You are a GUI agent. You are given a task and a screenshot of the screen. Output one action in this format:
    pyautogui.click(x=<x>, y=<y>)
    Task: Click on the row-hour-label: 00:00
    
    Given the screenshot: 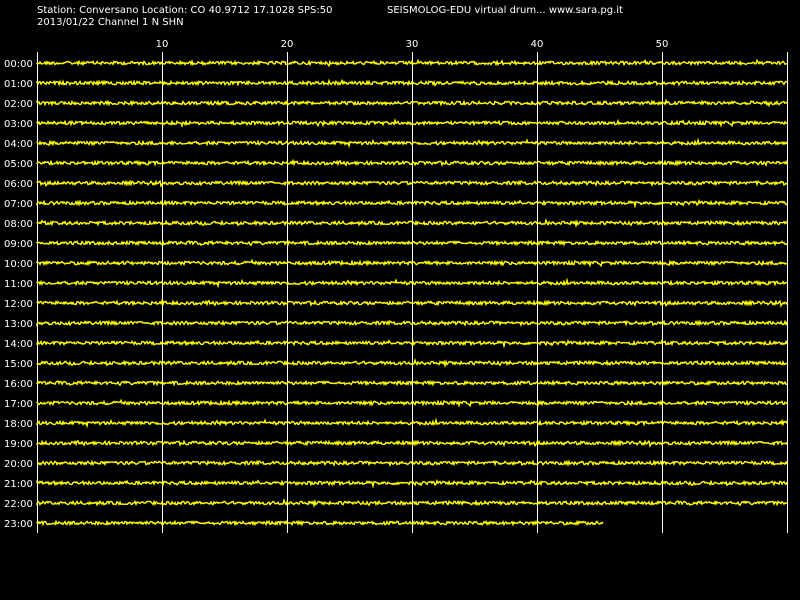 What is the action you would take?
    pyautogui.click(x=18, y=64)
    